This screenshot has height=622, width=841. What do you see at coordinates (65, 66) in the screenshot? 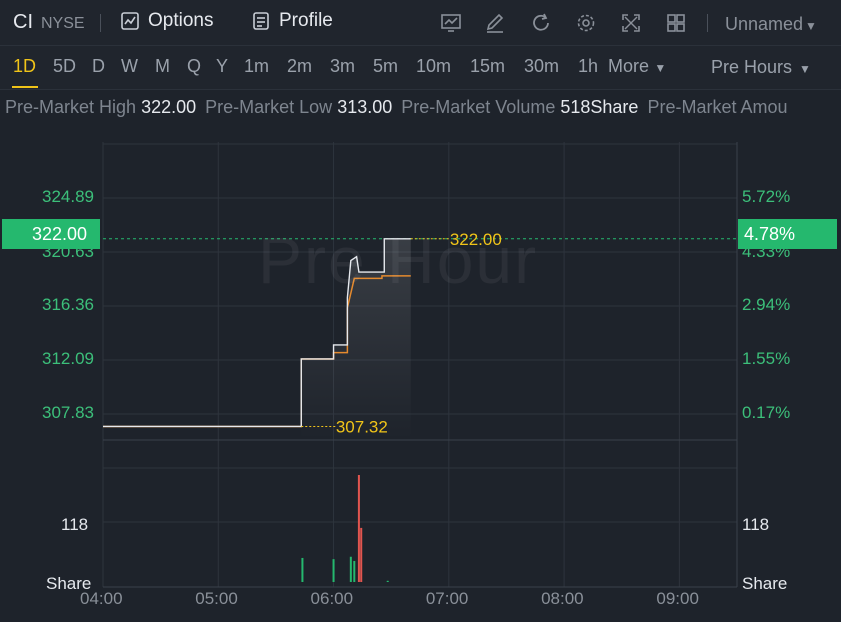
I see `period-5d: 5D` at bounding box center [65, 66].